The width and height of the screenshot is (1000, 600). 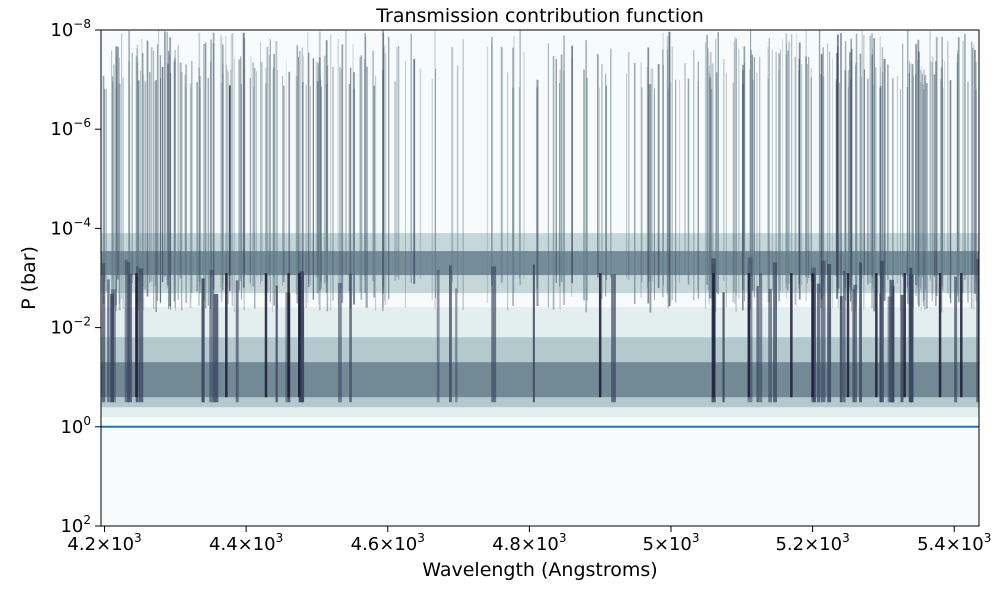 What do you see at coordinates (540, 380) in the screenshot?
I see `lower-band-core` at bounding box center [540, 380].